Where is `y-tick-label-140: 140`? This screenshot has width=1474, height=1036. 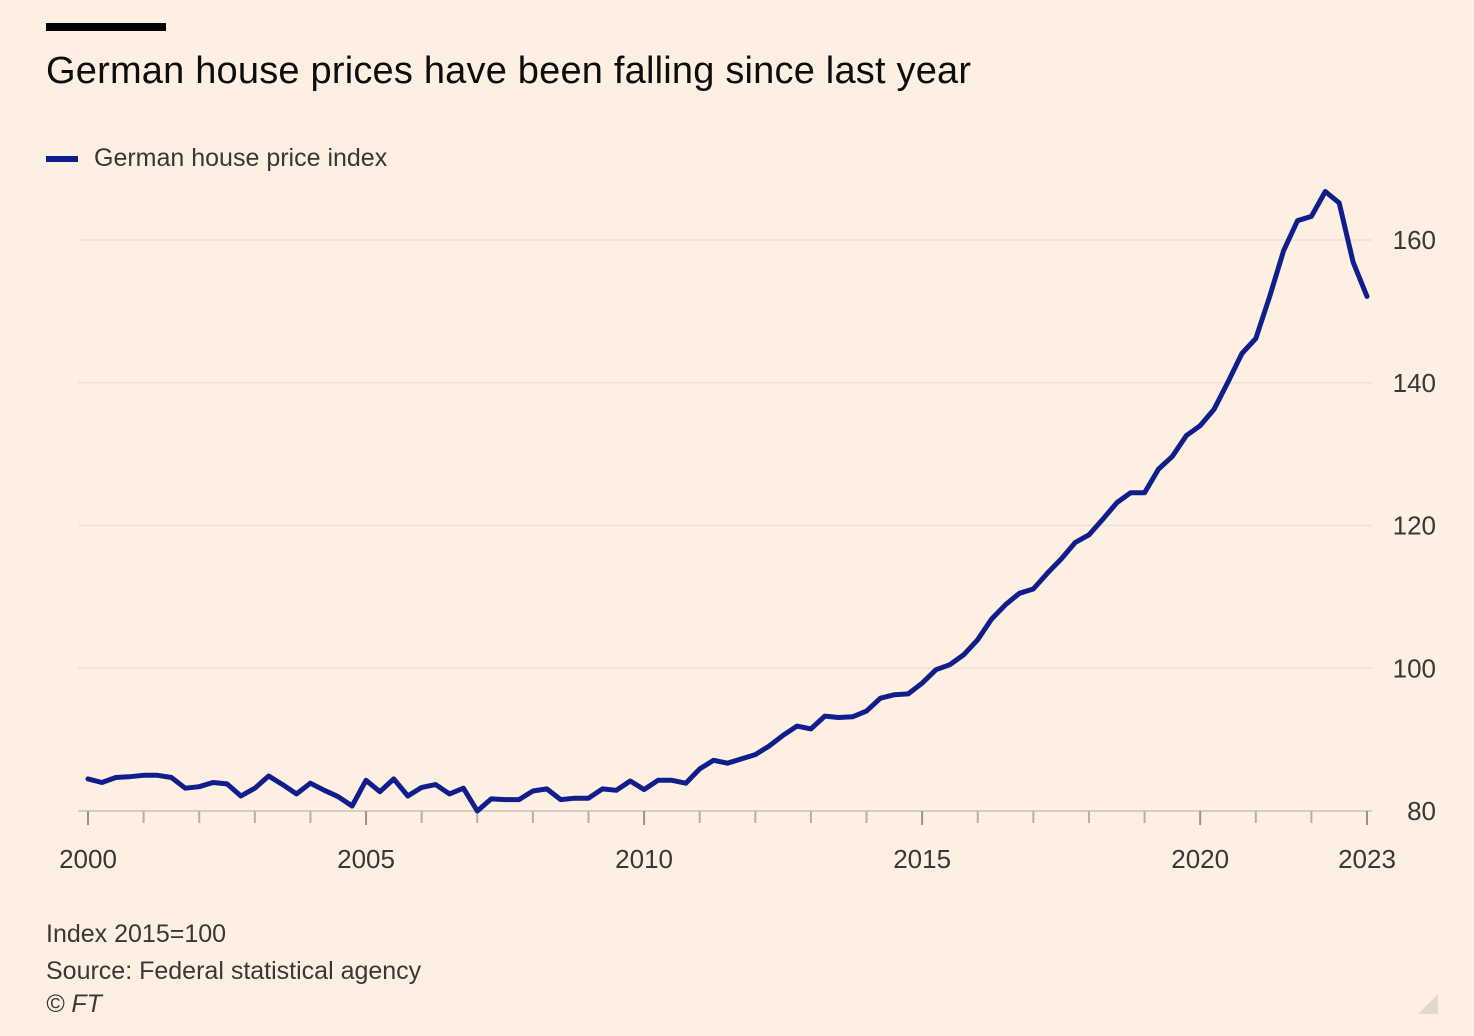 y-tick-label-140: 140 is located at coordinates (1414, 383).